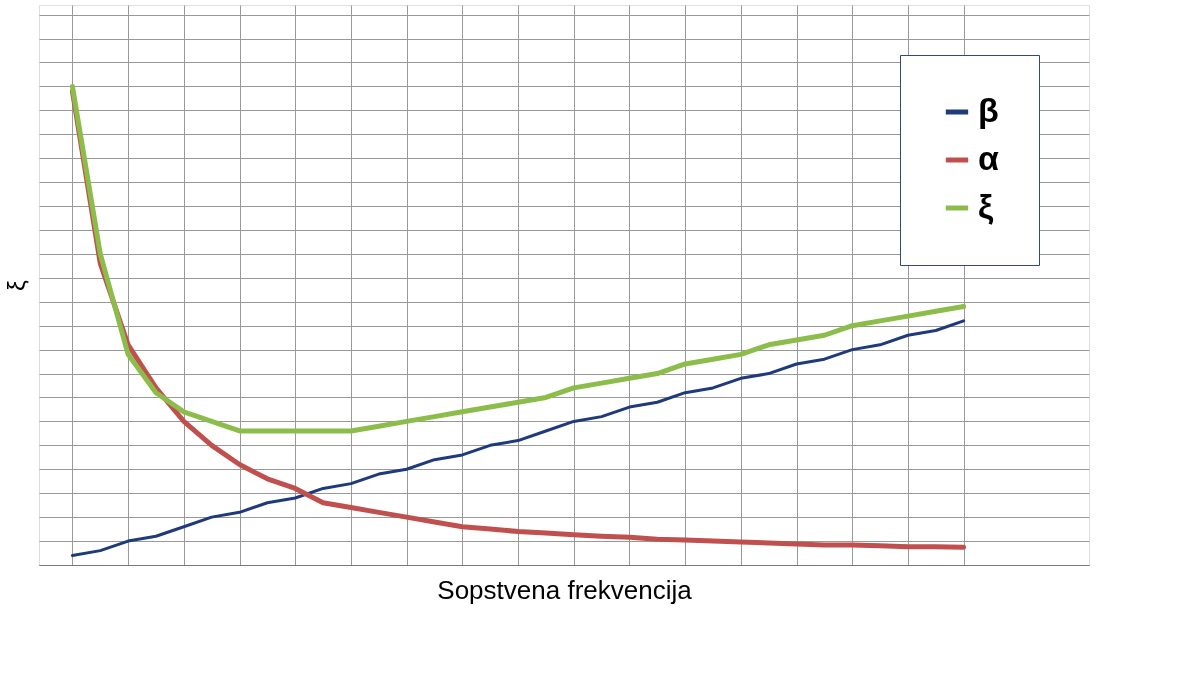 This screenshot has height=674, width=1196. Describe the element at coordinates (988, 158) in the screenshot. I see `legend-label: α` at that location.